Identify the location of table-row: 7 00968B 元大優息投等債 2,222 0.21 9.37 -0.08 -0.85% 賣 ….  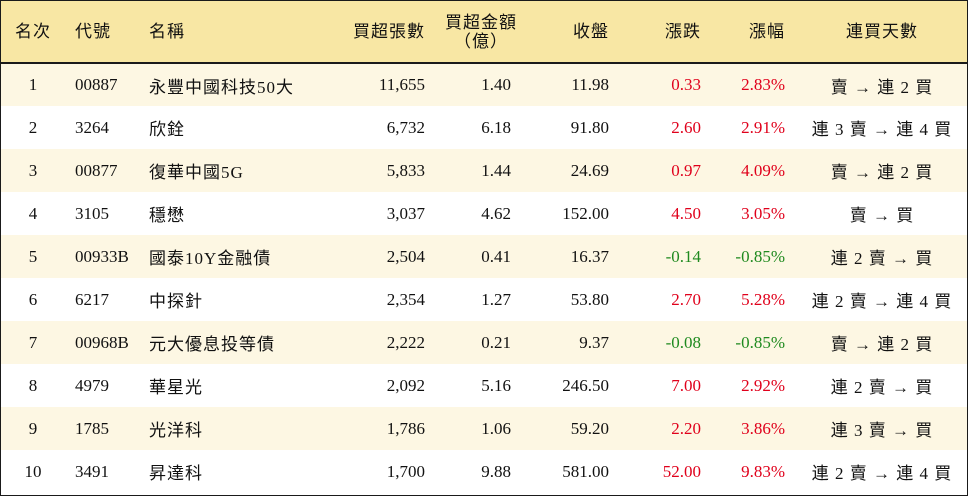
(484, 342).